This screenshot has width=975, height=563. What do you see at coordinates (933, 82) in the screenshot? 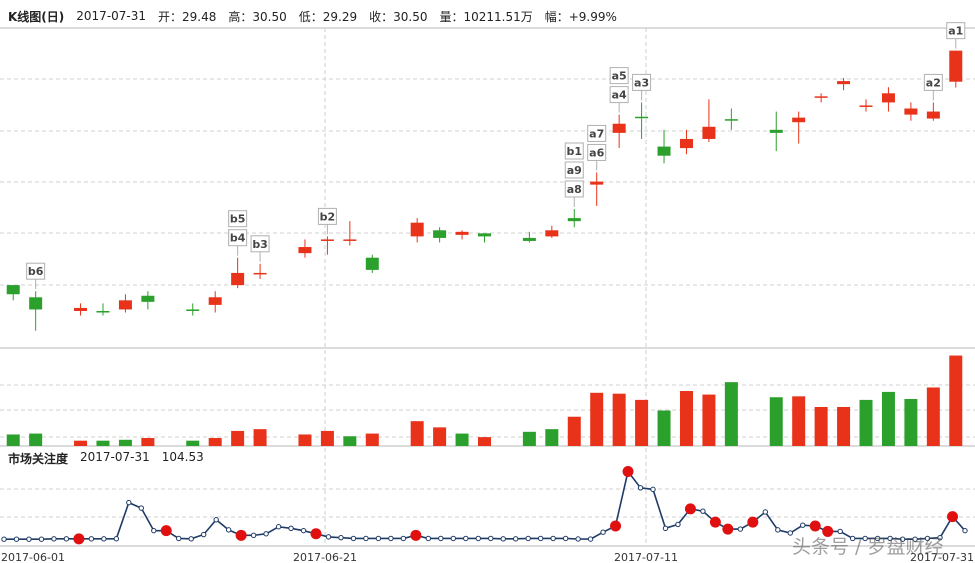
I see `annotation-label: a2` at bounding box center [933, 82].